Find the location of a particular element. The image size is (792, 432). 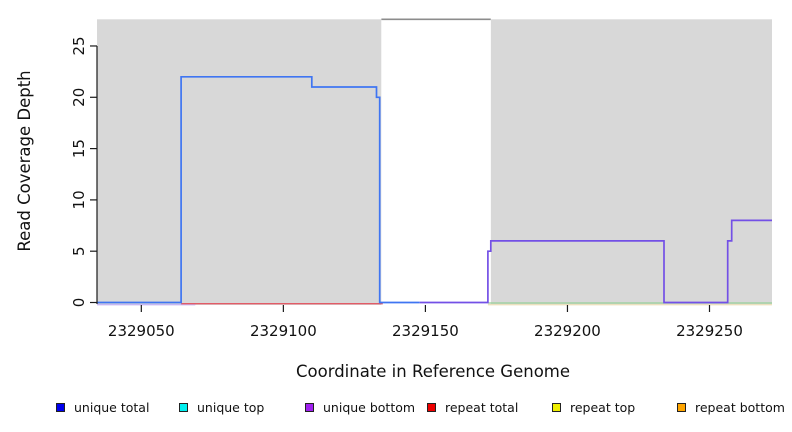

x-tick-label: 2329200 is located at coordinates (567, 331).